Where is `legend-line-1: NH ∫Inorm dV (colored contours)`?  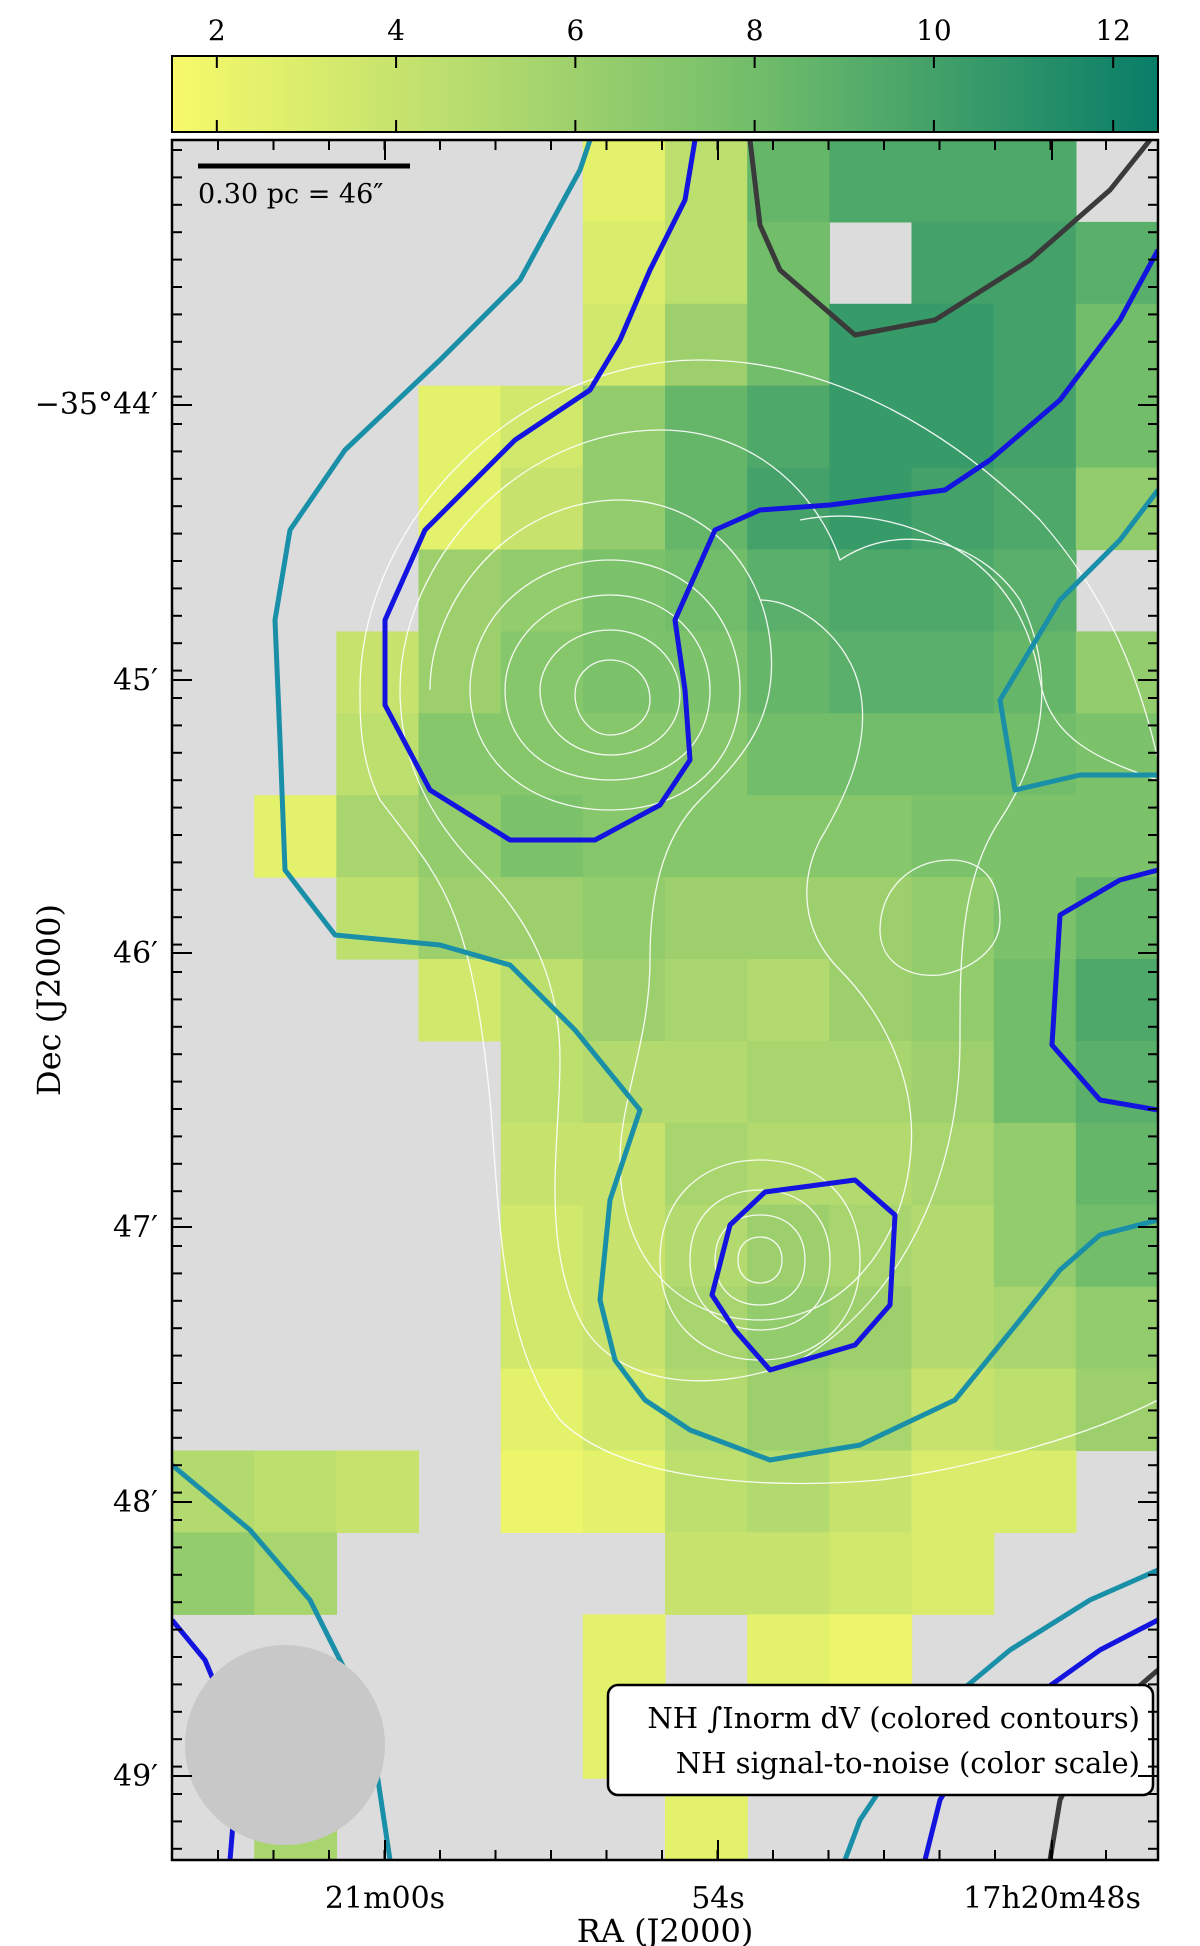
legend-line-1: NH ∫Inorm dV (colored contours) is located at coordinates (893, 1718).